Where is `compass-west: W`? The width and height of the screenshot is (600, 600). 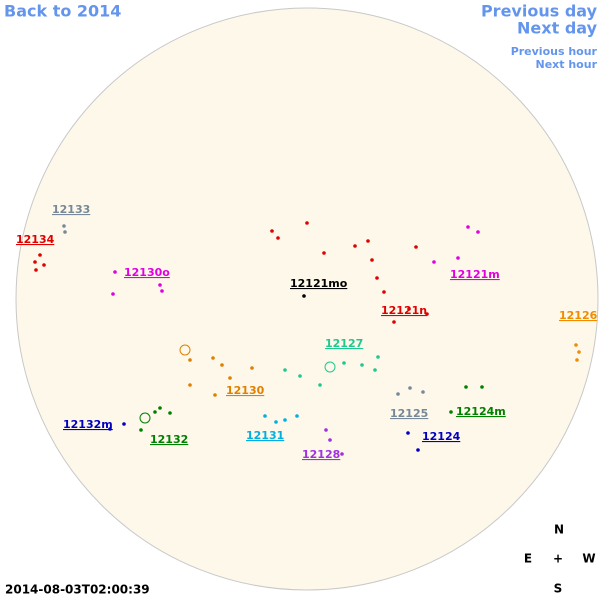
compass-west: W is located at coordinates (588, 559).